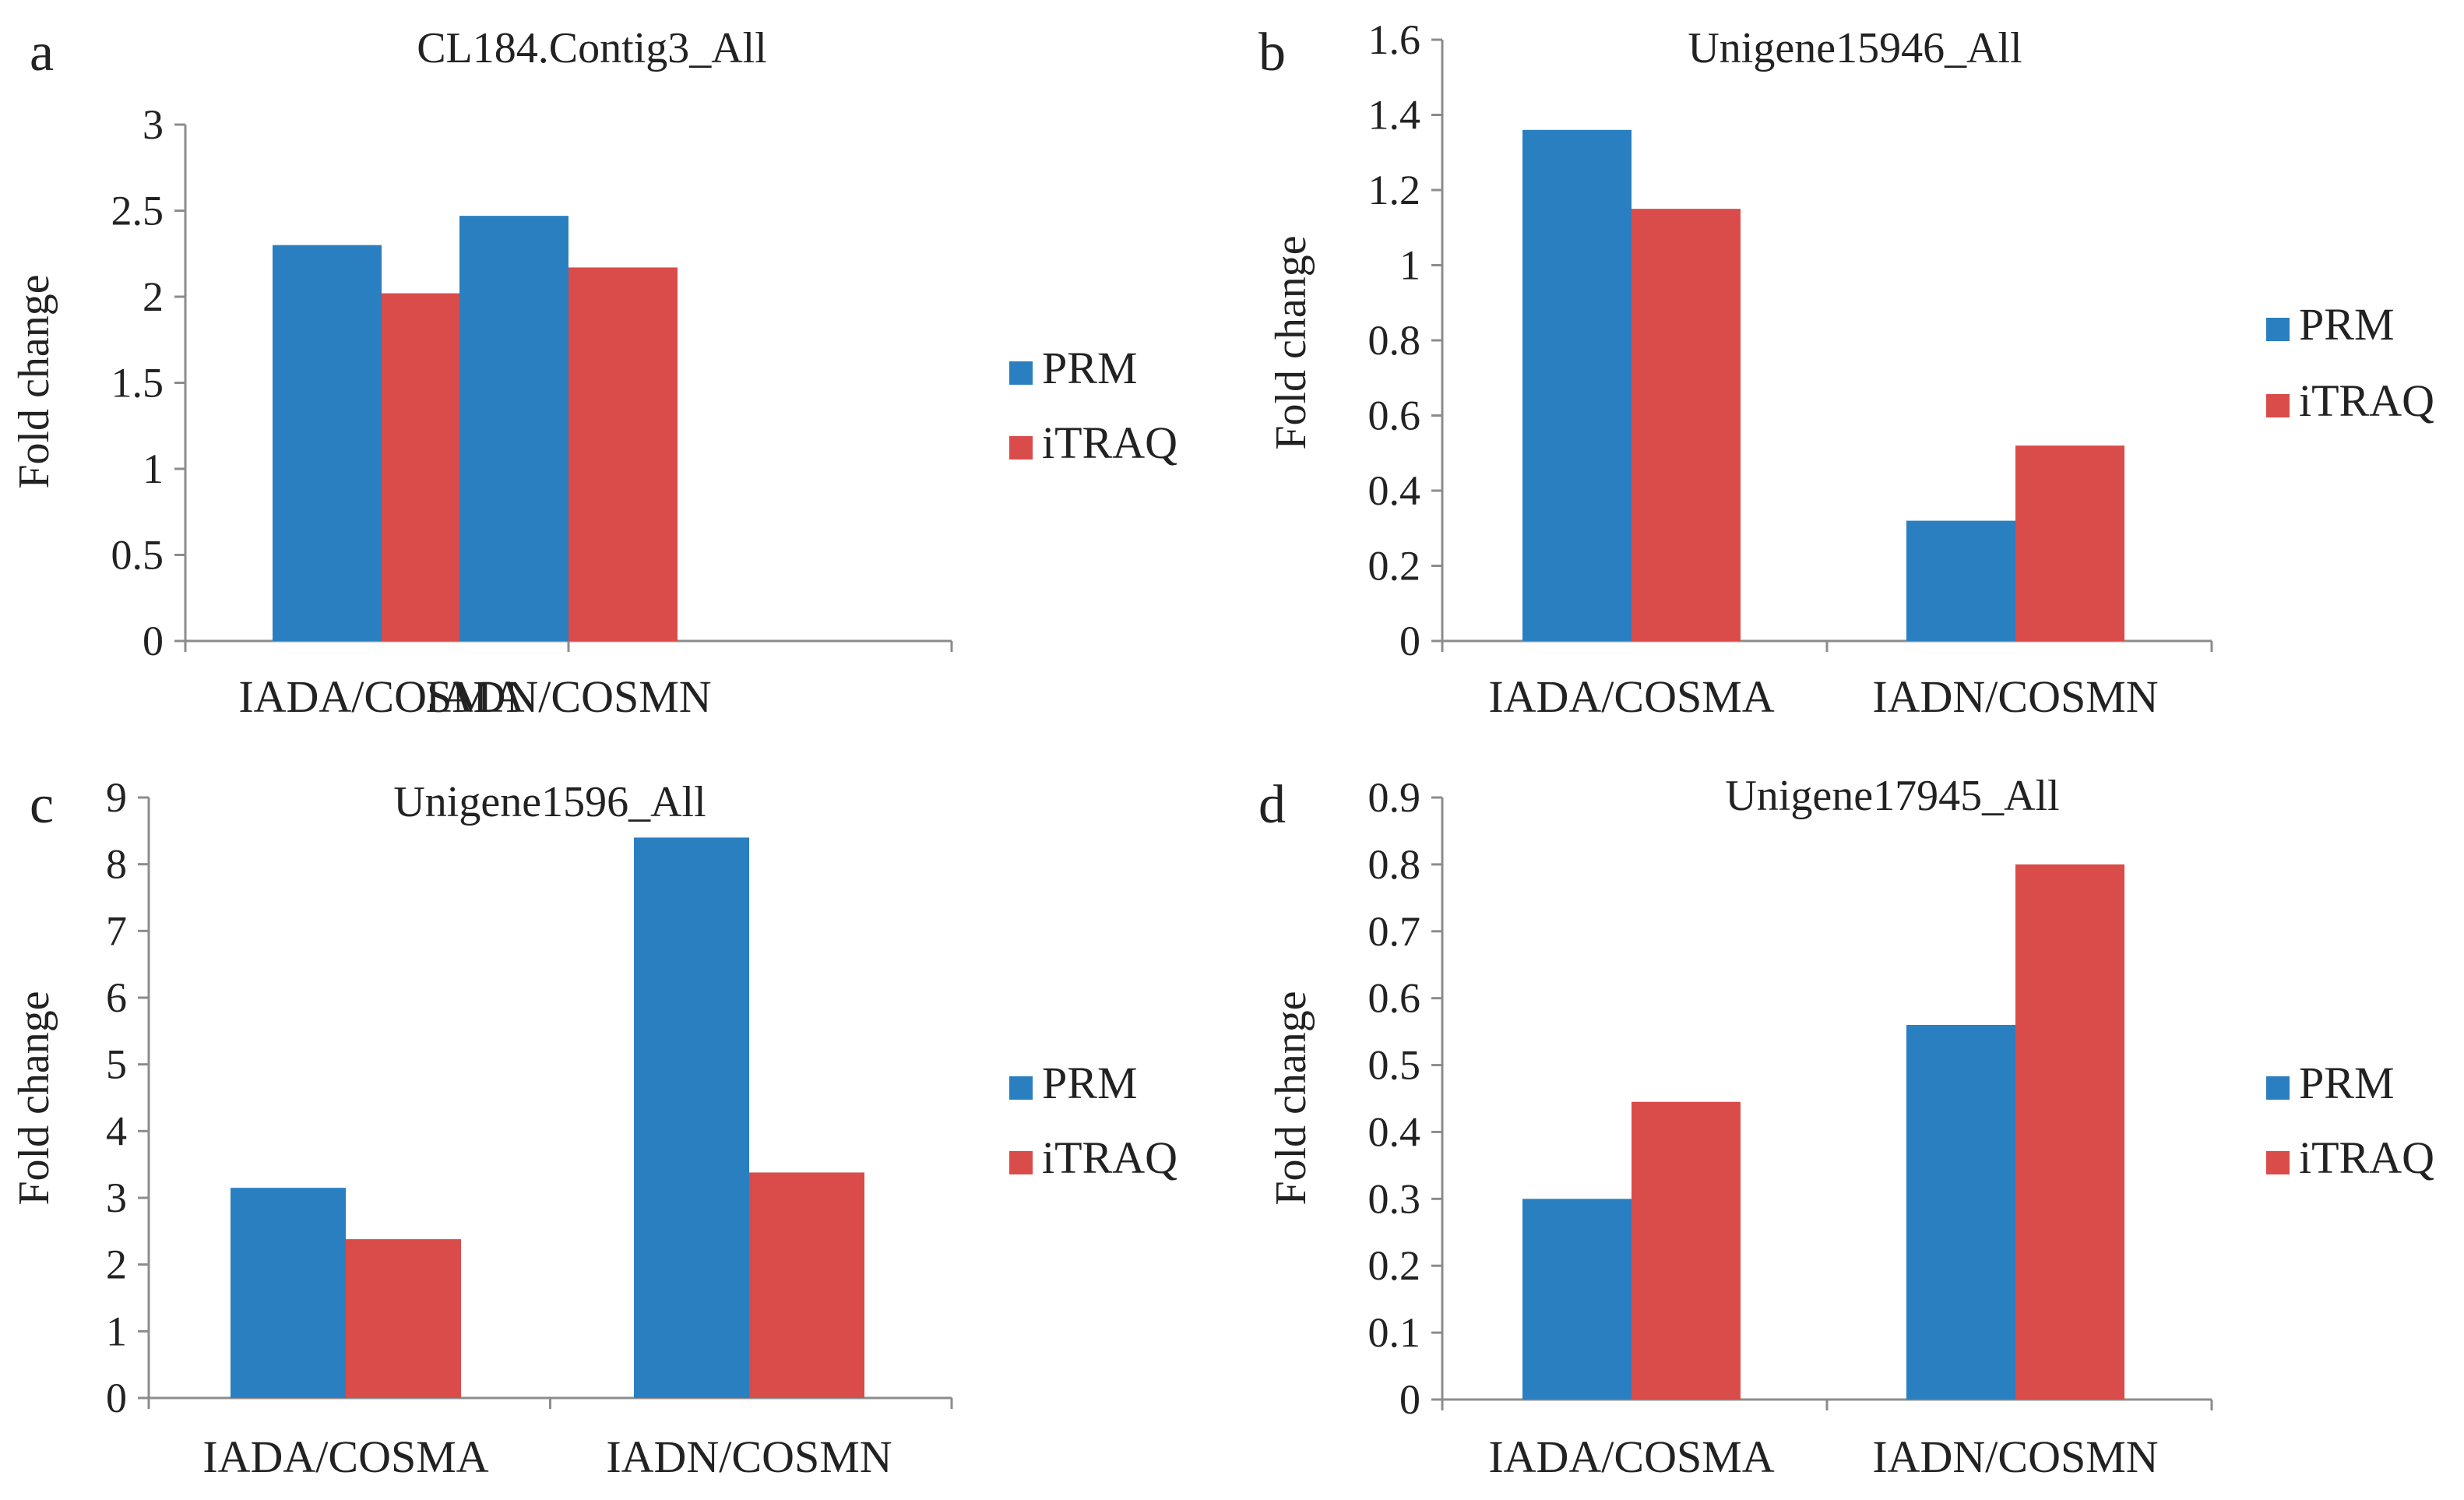 This screenshot has height=1500, width=2464. Describe the element at coordinates (1394, 1332) in the screenshot. I see `y-tick-label: 0.1` at that location.